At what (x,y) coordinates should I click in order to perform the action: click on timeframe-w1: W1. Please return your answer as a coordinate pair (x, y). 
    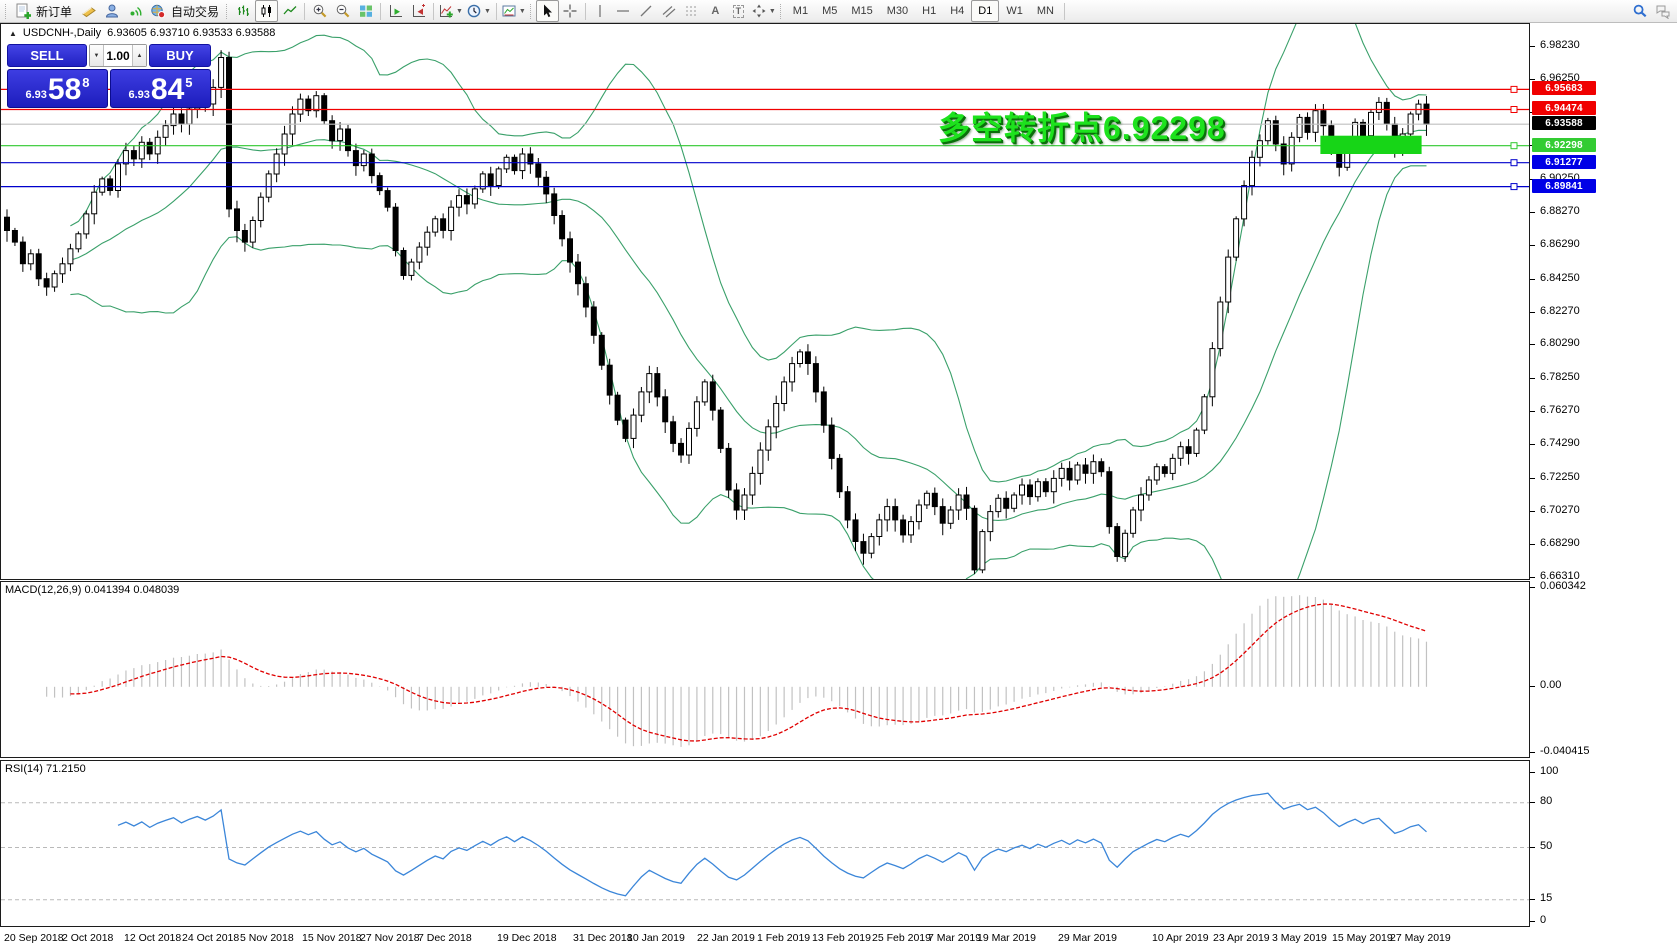
    Looking at the image, I should click on (1014, 11).